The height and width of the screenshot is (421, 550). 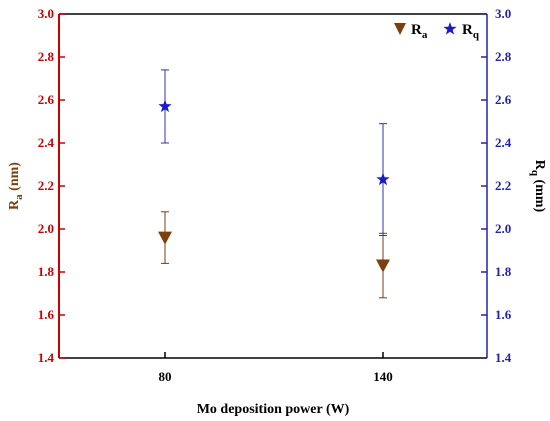 What do you see at coordinates (539, 194) in the screenshot?
I see `right-axis-title-unit: (mm)` at bounding box center [539, 194].